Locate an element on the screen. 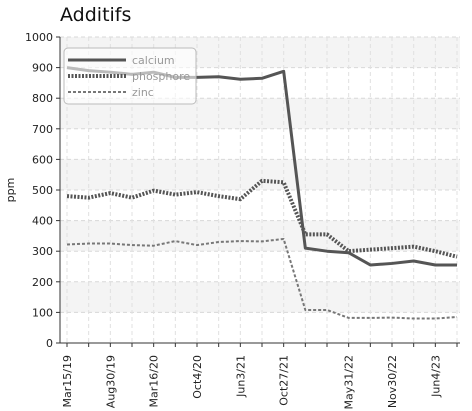  y-tick-label: 500 is located at coordinates (42, 190).